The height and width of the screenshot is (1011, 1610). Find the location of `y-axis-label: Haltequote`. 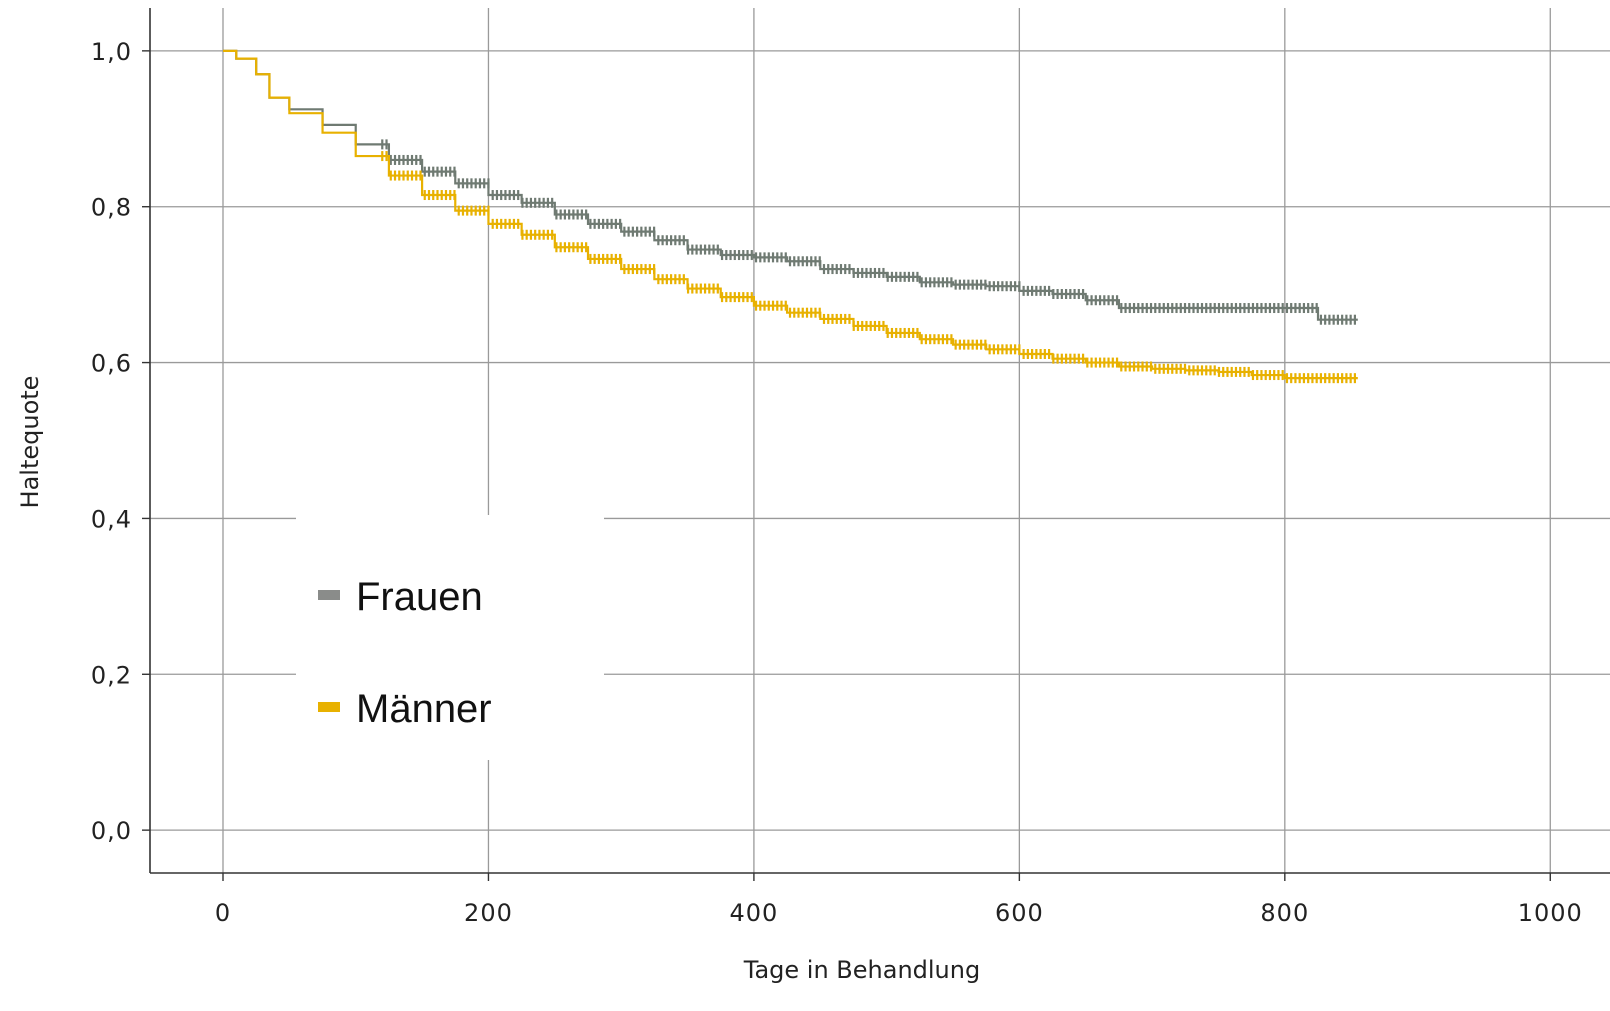

y-axis-label: Haltequote is located at coordinates (30, 442).